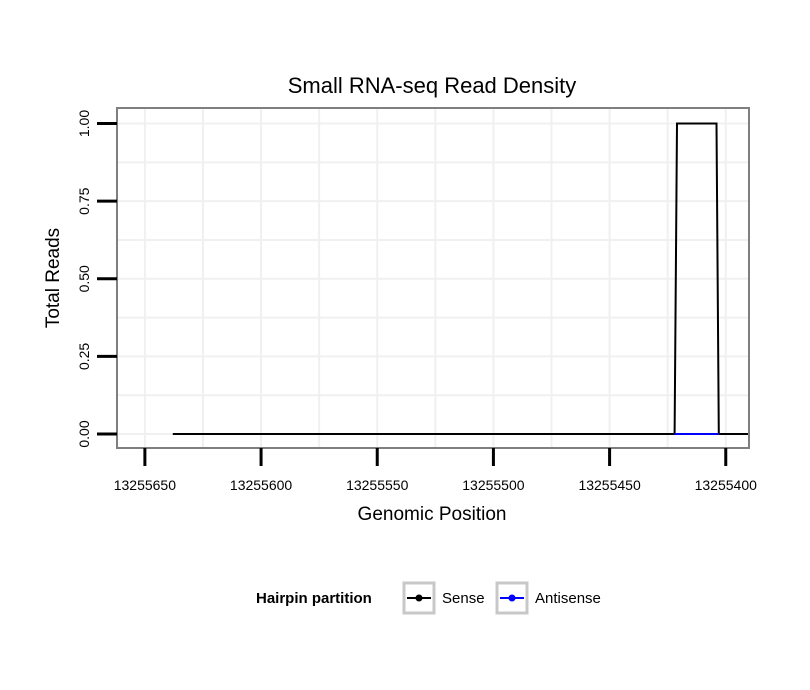 This screenshot has height=690, width=810. What do you see at coordinates (463, 598) in the screenshot?
I see `legend-label: Sense` at bounding box center [463, 598].